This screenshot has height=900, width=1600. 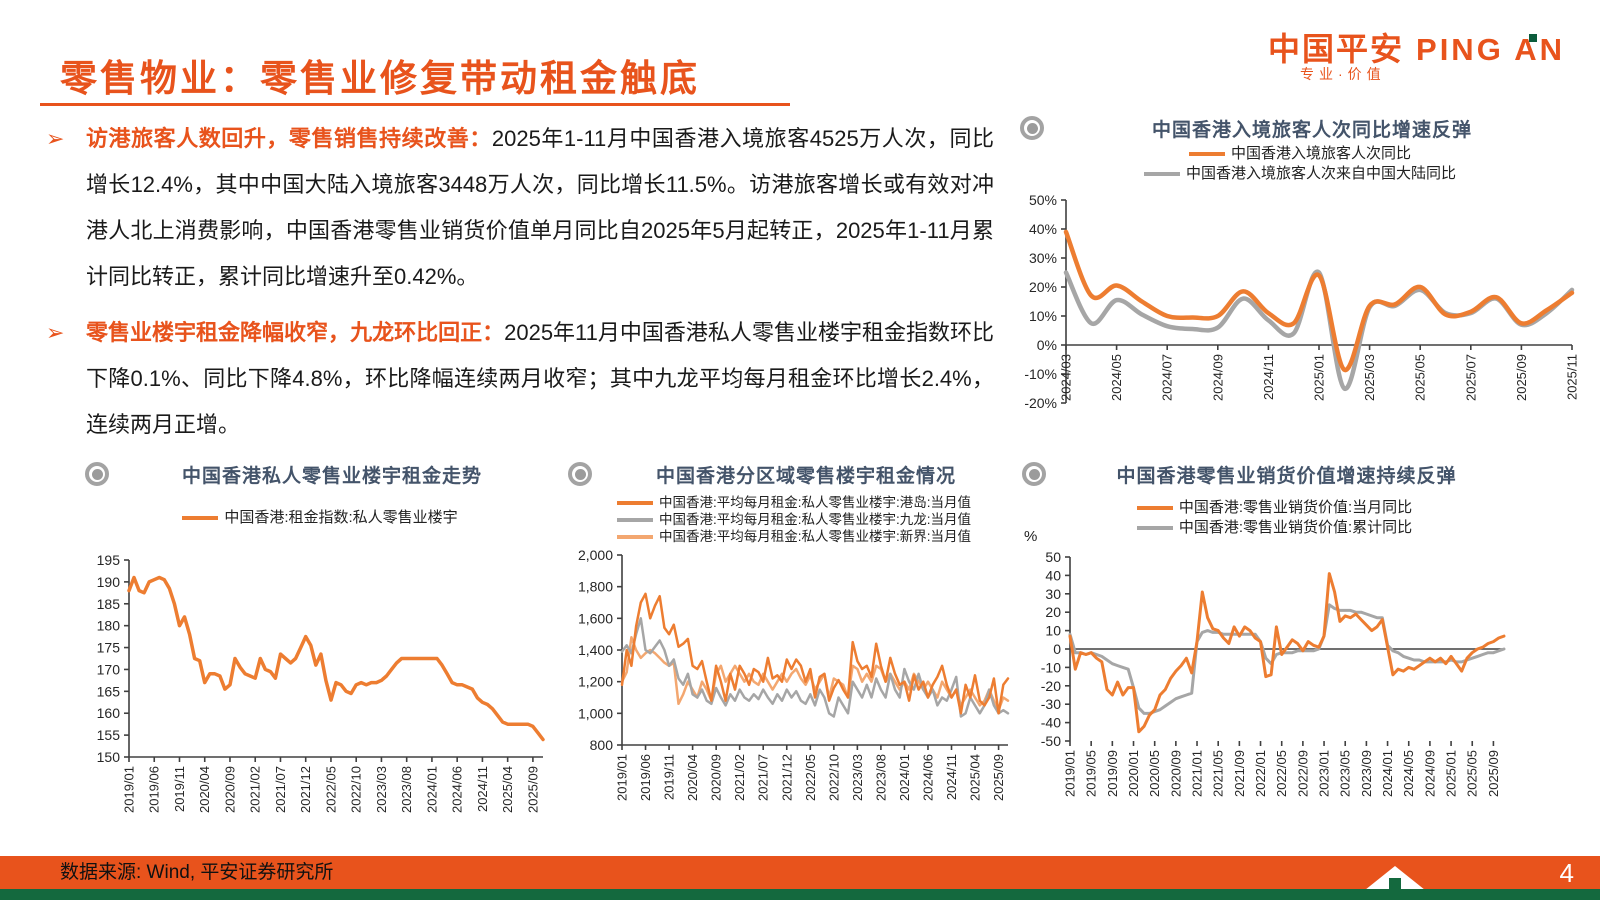 I want to click on svg-text: 20%, so click(x=1043, y=287).